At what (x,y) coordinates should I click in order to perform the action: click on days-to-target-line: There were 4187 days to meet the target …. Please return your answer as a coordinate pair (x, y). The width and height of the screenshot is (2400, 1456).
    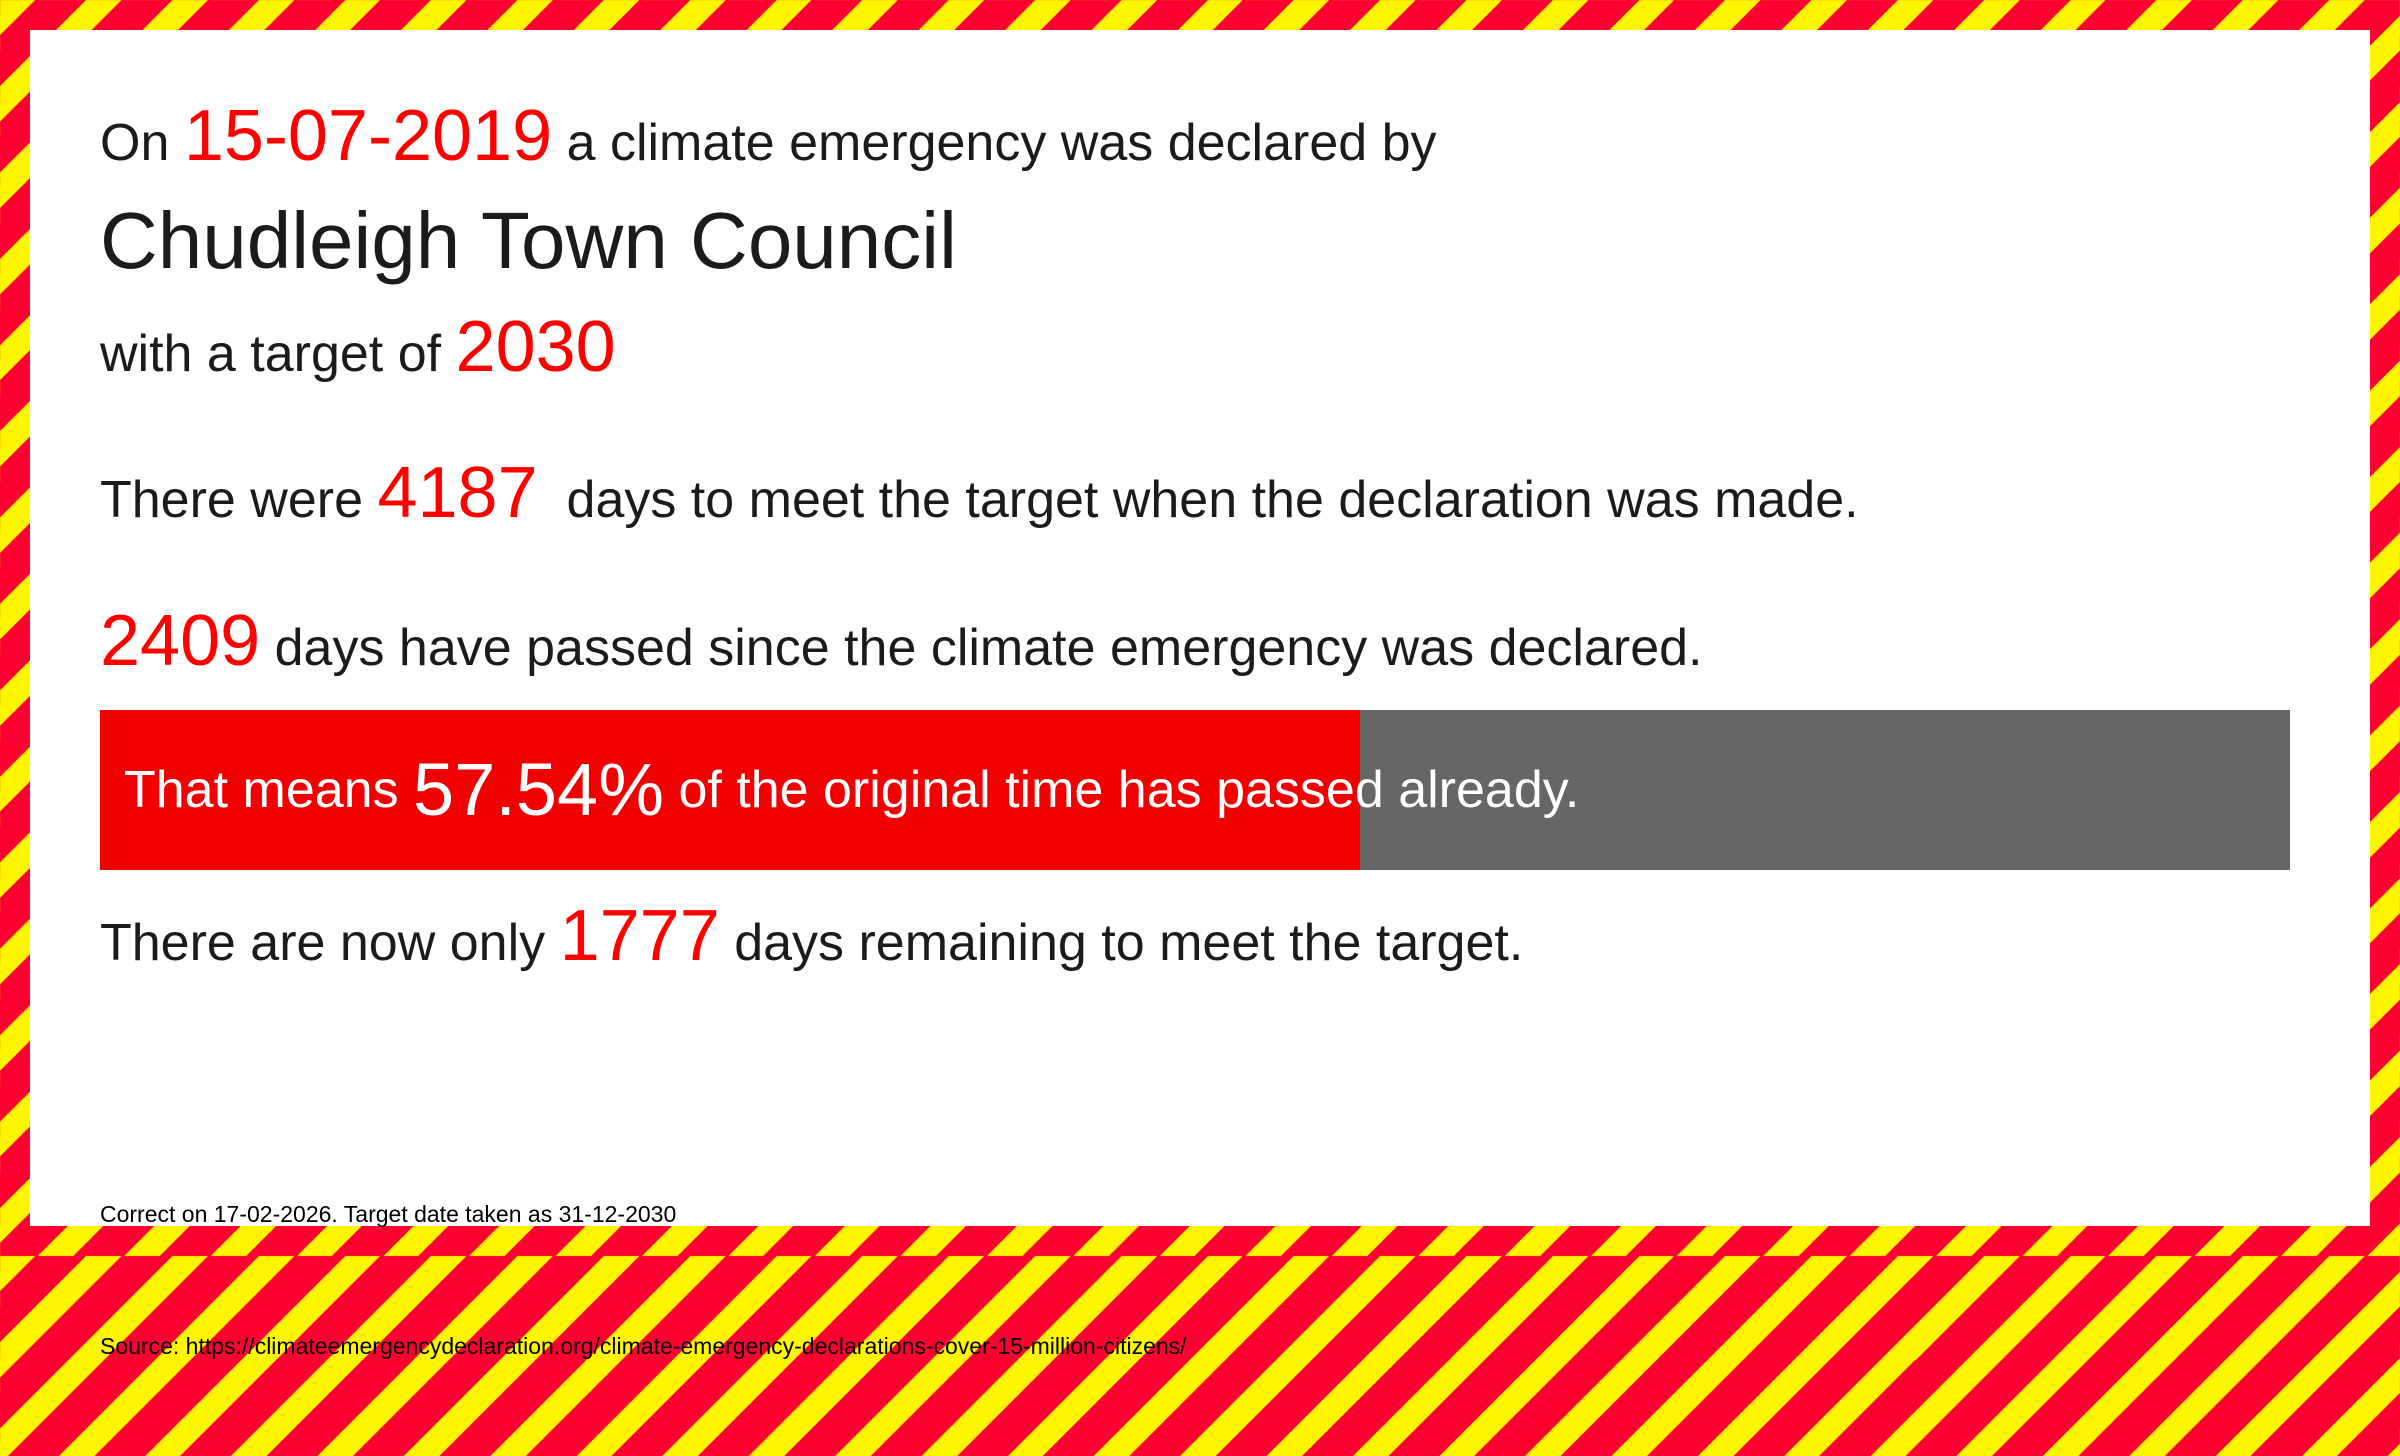
    Looking at the image, I should click on (979, 493).